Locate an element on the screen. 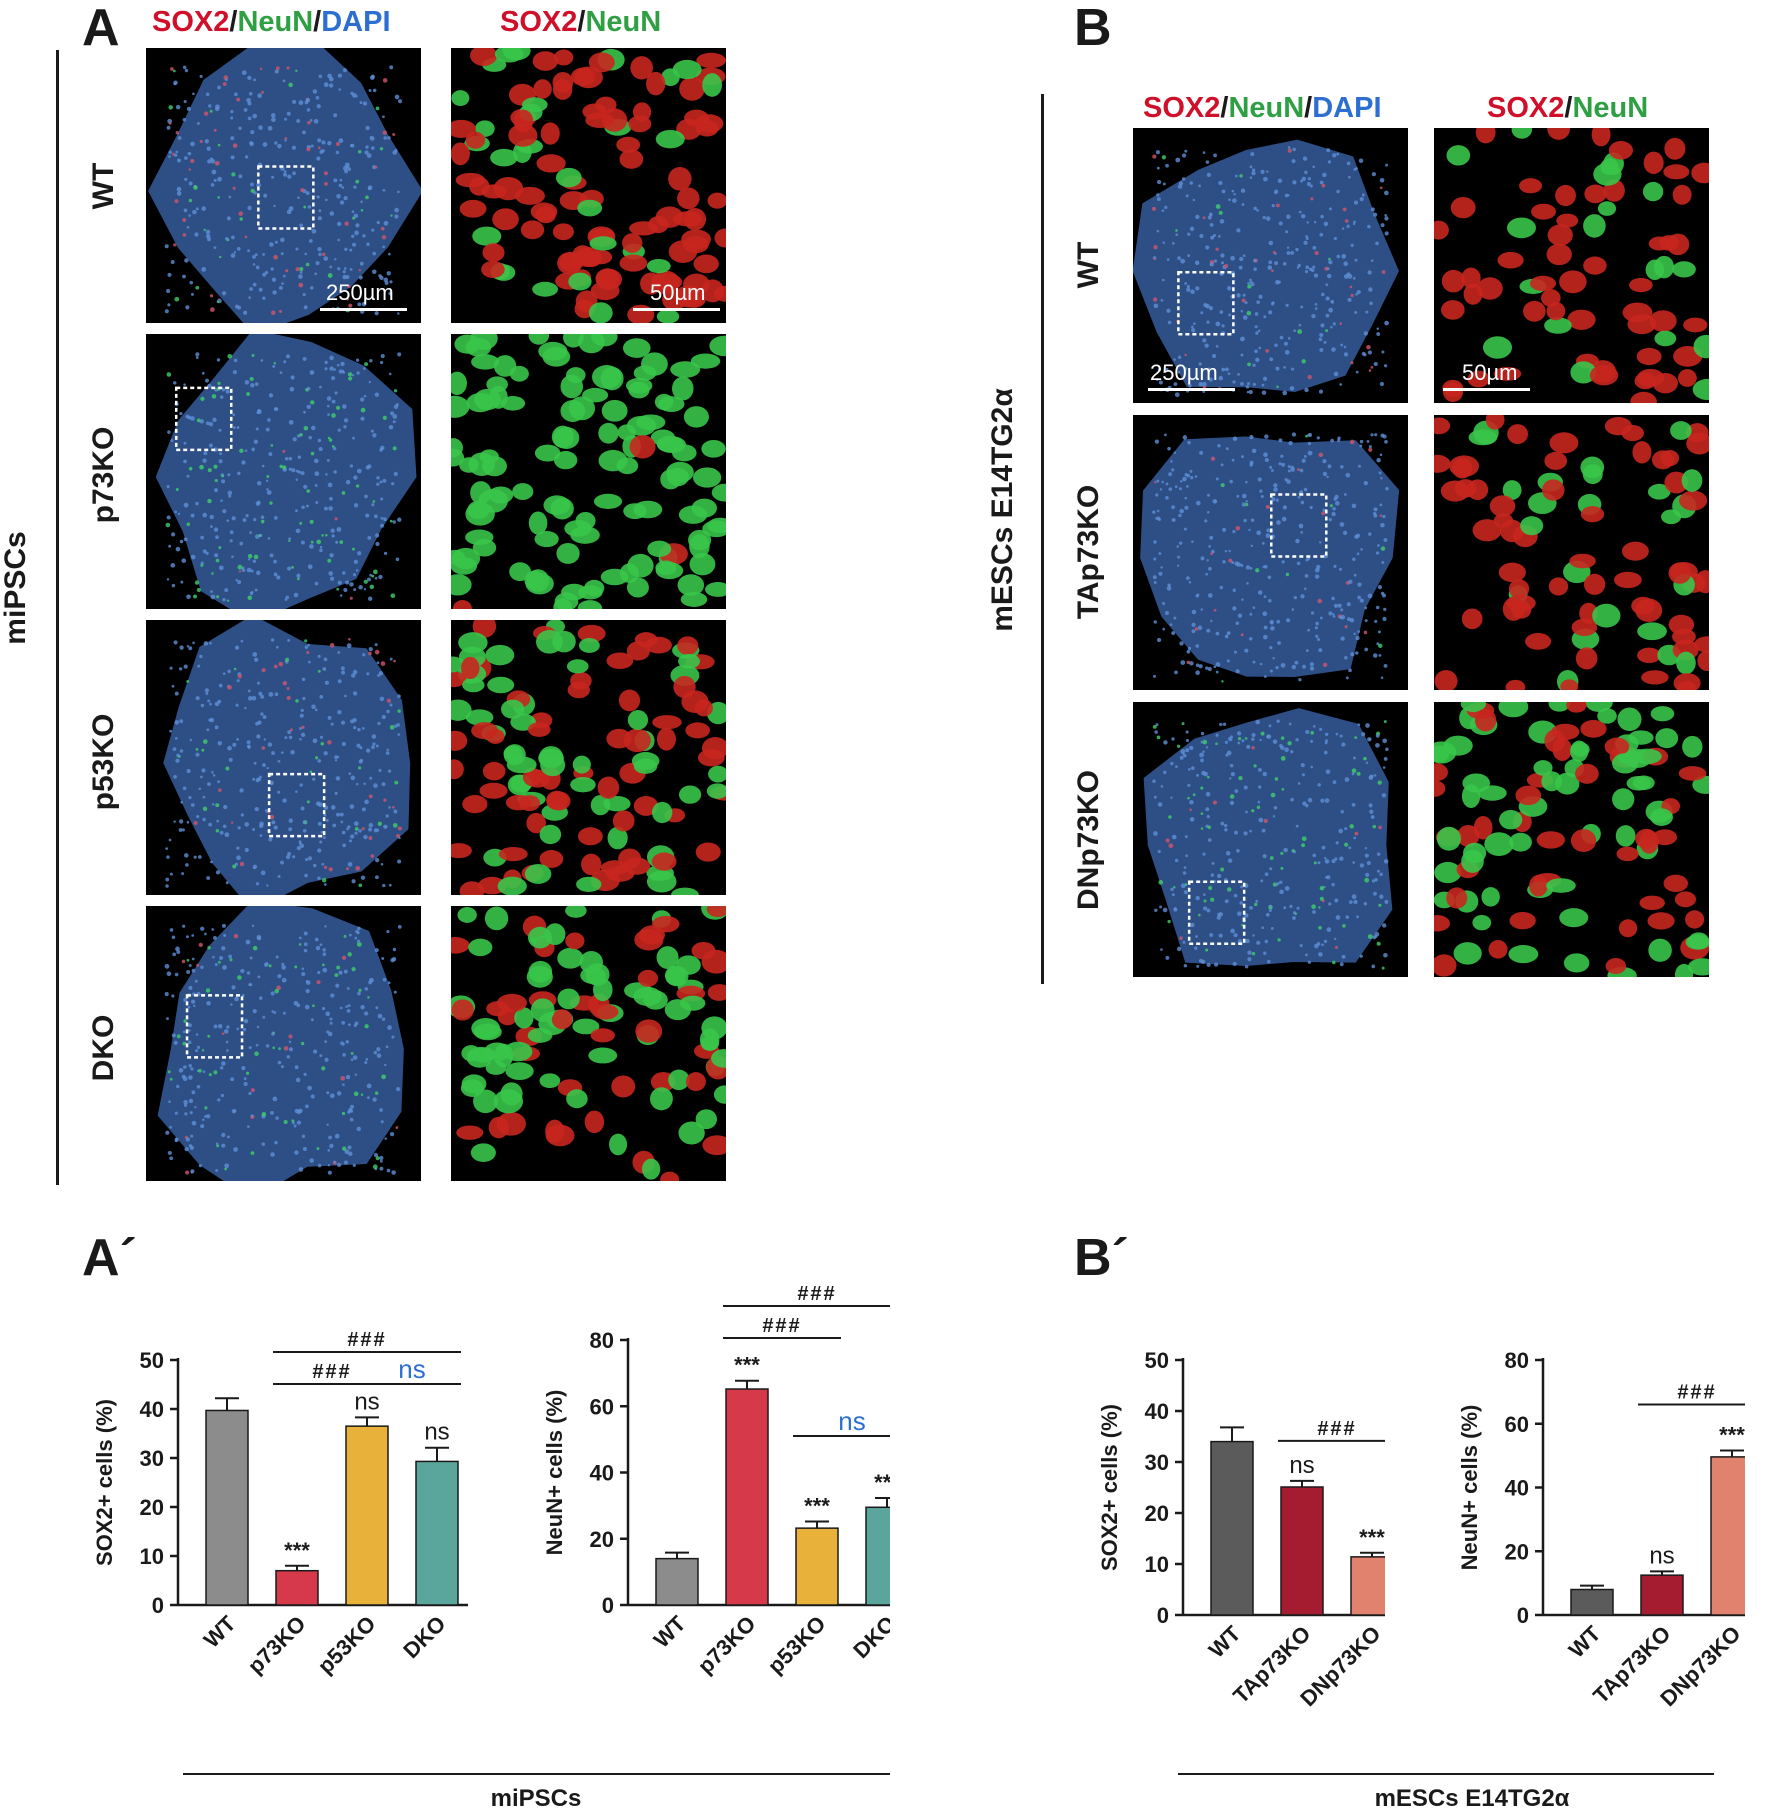 This screenshot has width=1772, height=1813. group-line-a is located at coordinates (536, 1774).